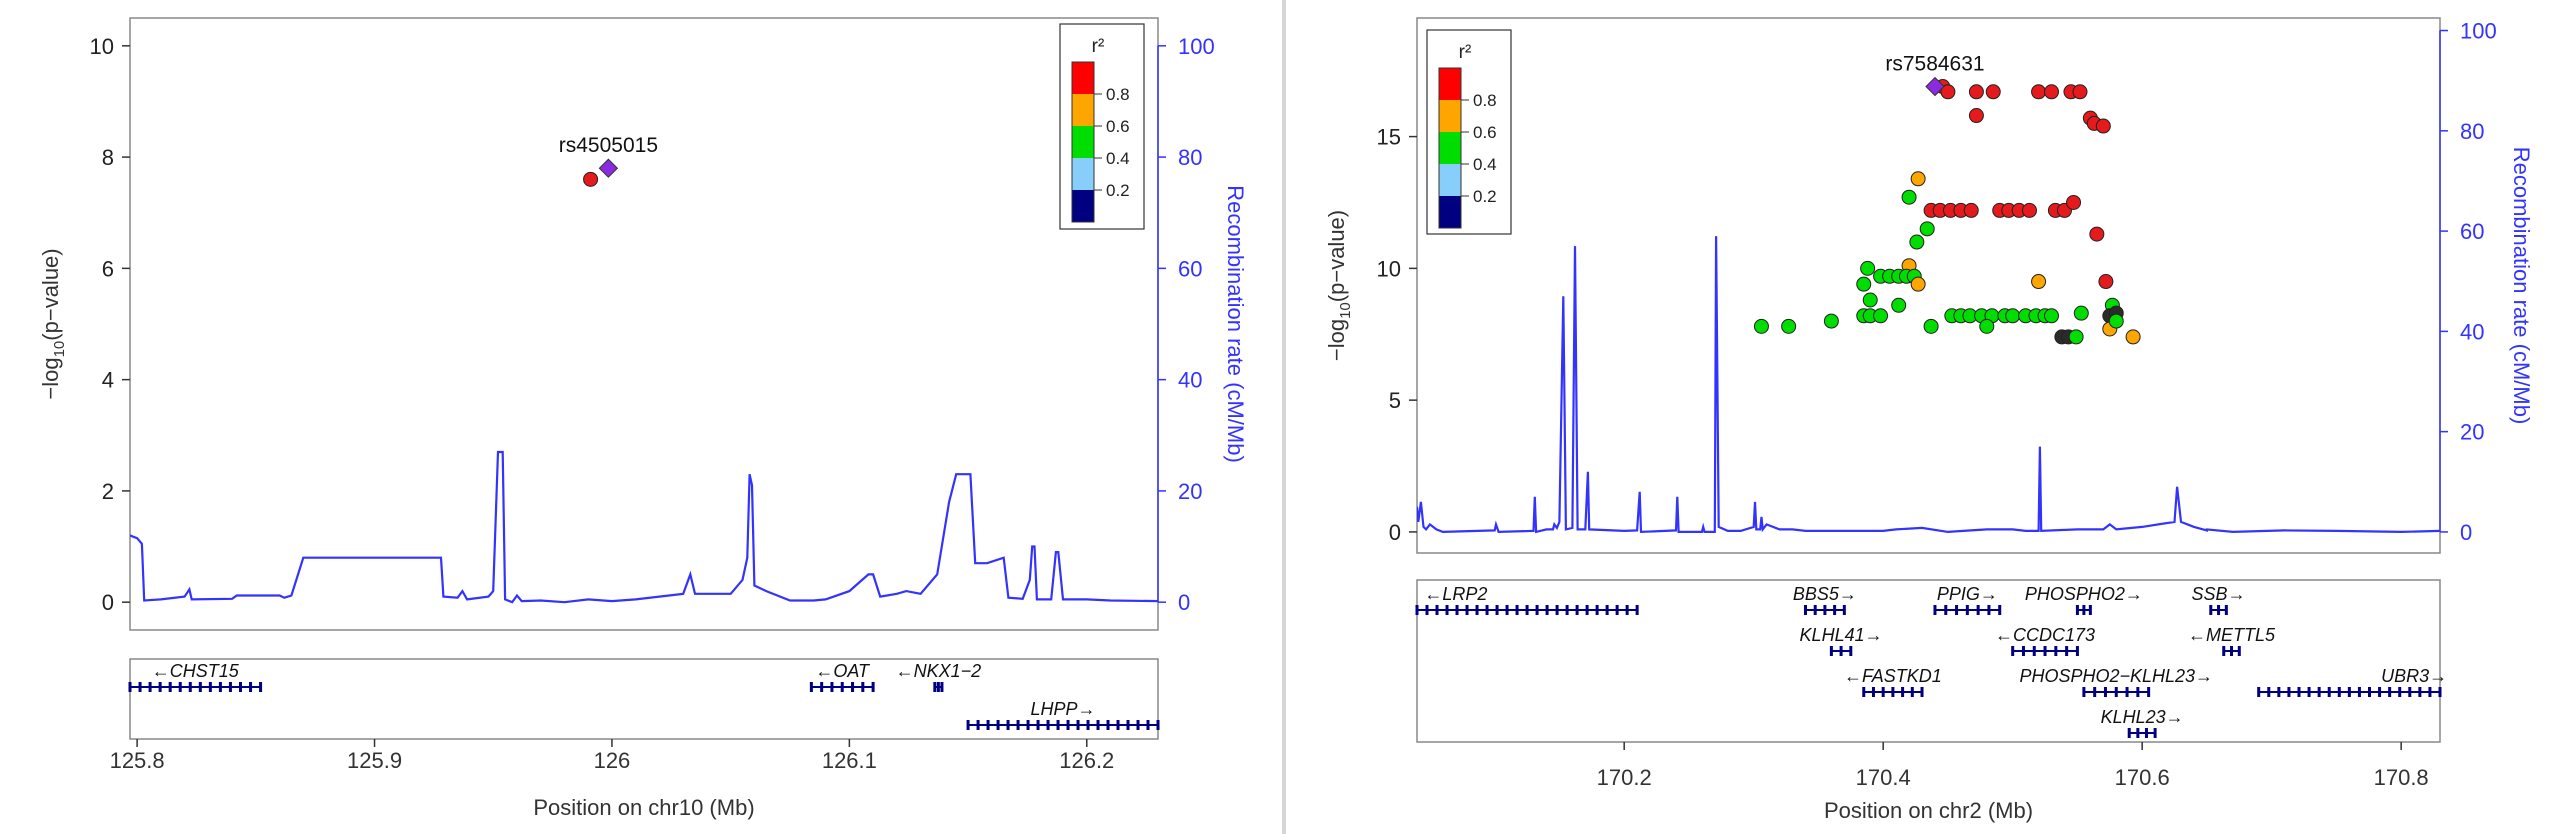 This screenshot has height=834, width=2570. What do you see at coordinates (1118, 94) in the screenshot?
I see `legend-label: 0.8` at bounding box center [1118, 94].